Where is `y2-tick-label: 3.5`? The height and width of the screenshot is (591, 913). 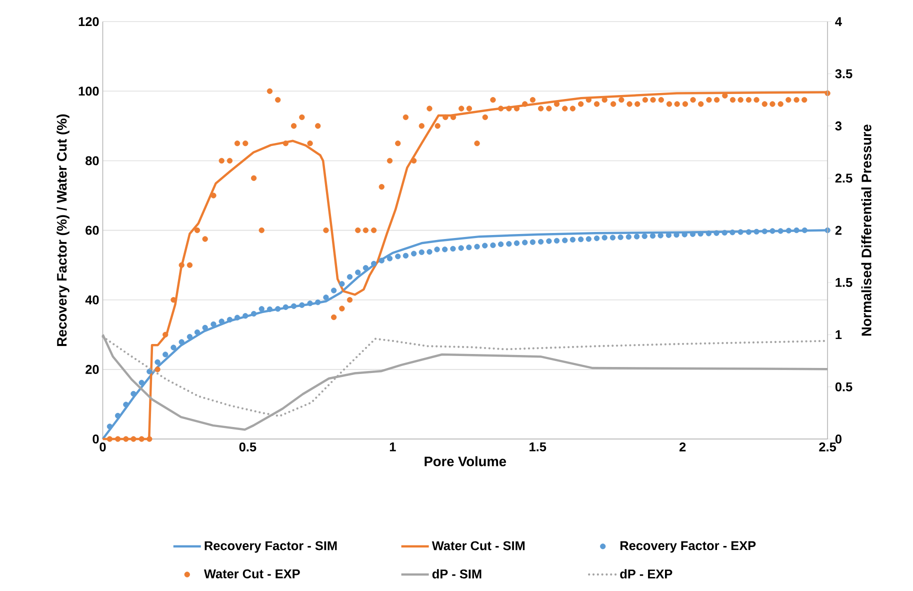
y2-tick-label: 3.5 is located at coordinates (843, 73).